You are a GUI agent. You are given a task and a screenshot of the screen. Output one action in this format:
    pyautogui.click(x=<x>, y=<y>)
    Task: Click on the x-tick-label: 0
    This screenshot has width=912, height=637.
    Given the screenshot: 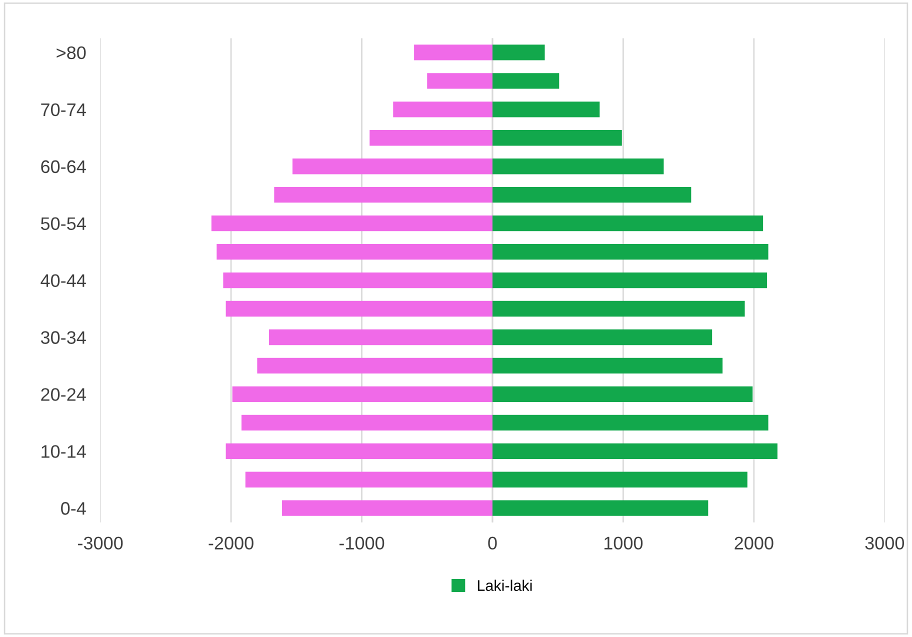 What is the action you would take?
    pyautogui.click(x=492, y=543)
    